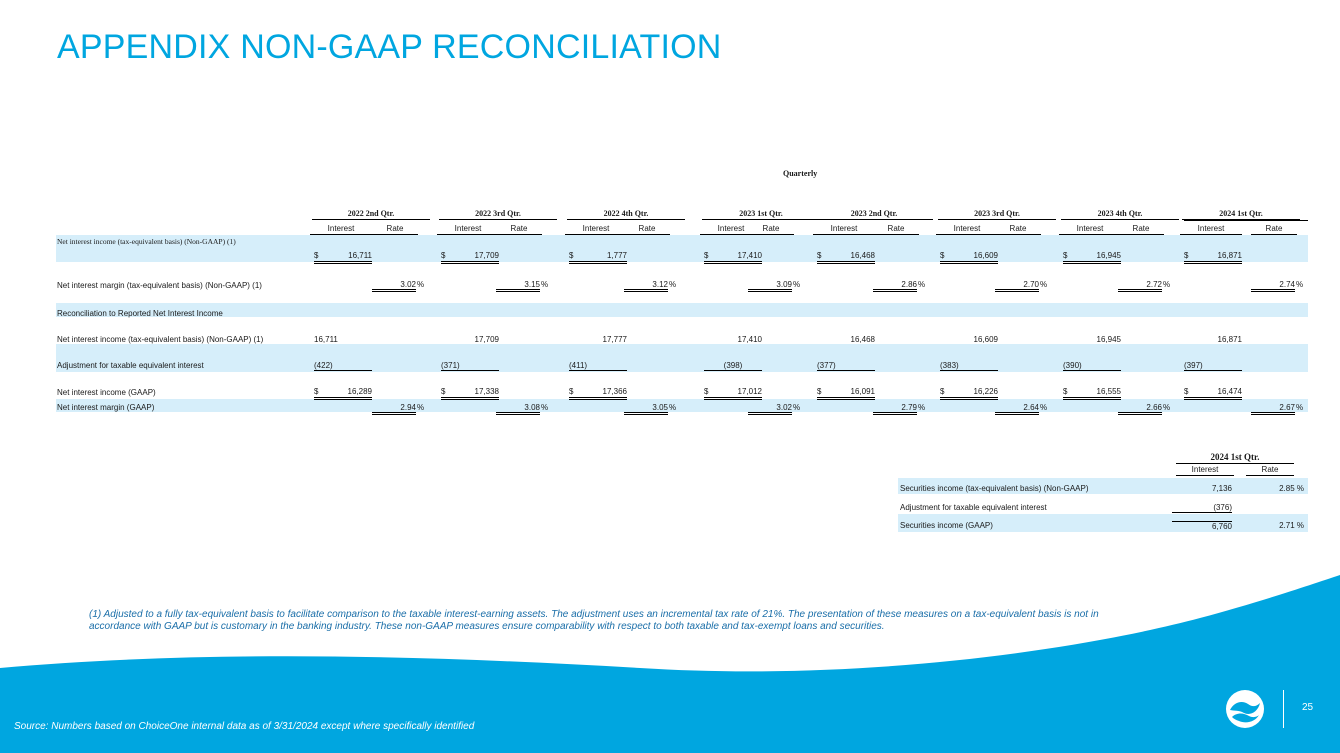 The image size is (1340, 753). I want to click on cell-value: 17,366, so click(614, 391).